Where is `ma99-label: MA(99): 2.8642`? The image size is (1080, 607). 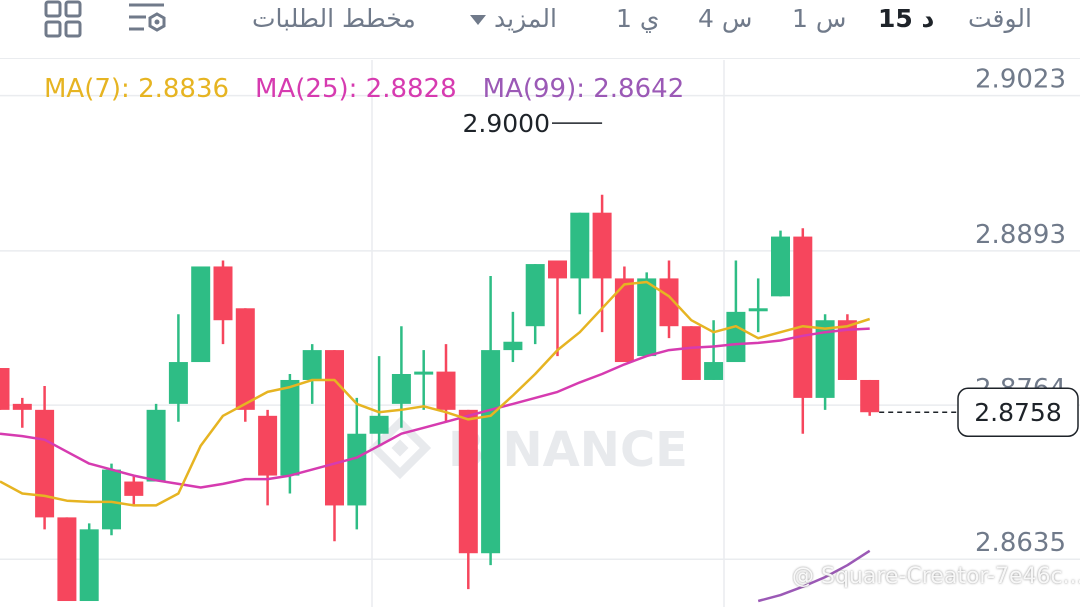 ma99-label: MA(99): 2.8642 is located at coordinates (583, 89).